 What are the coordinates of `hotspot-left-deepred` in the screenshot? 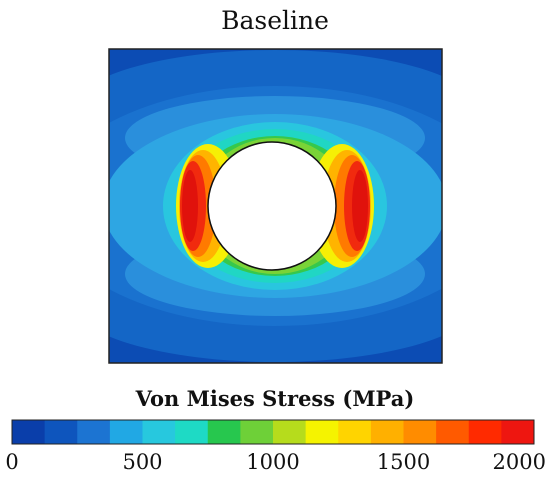 It's located at (190, 206).